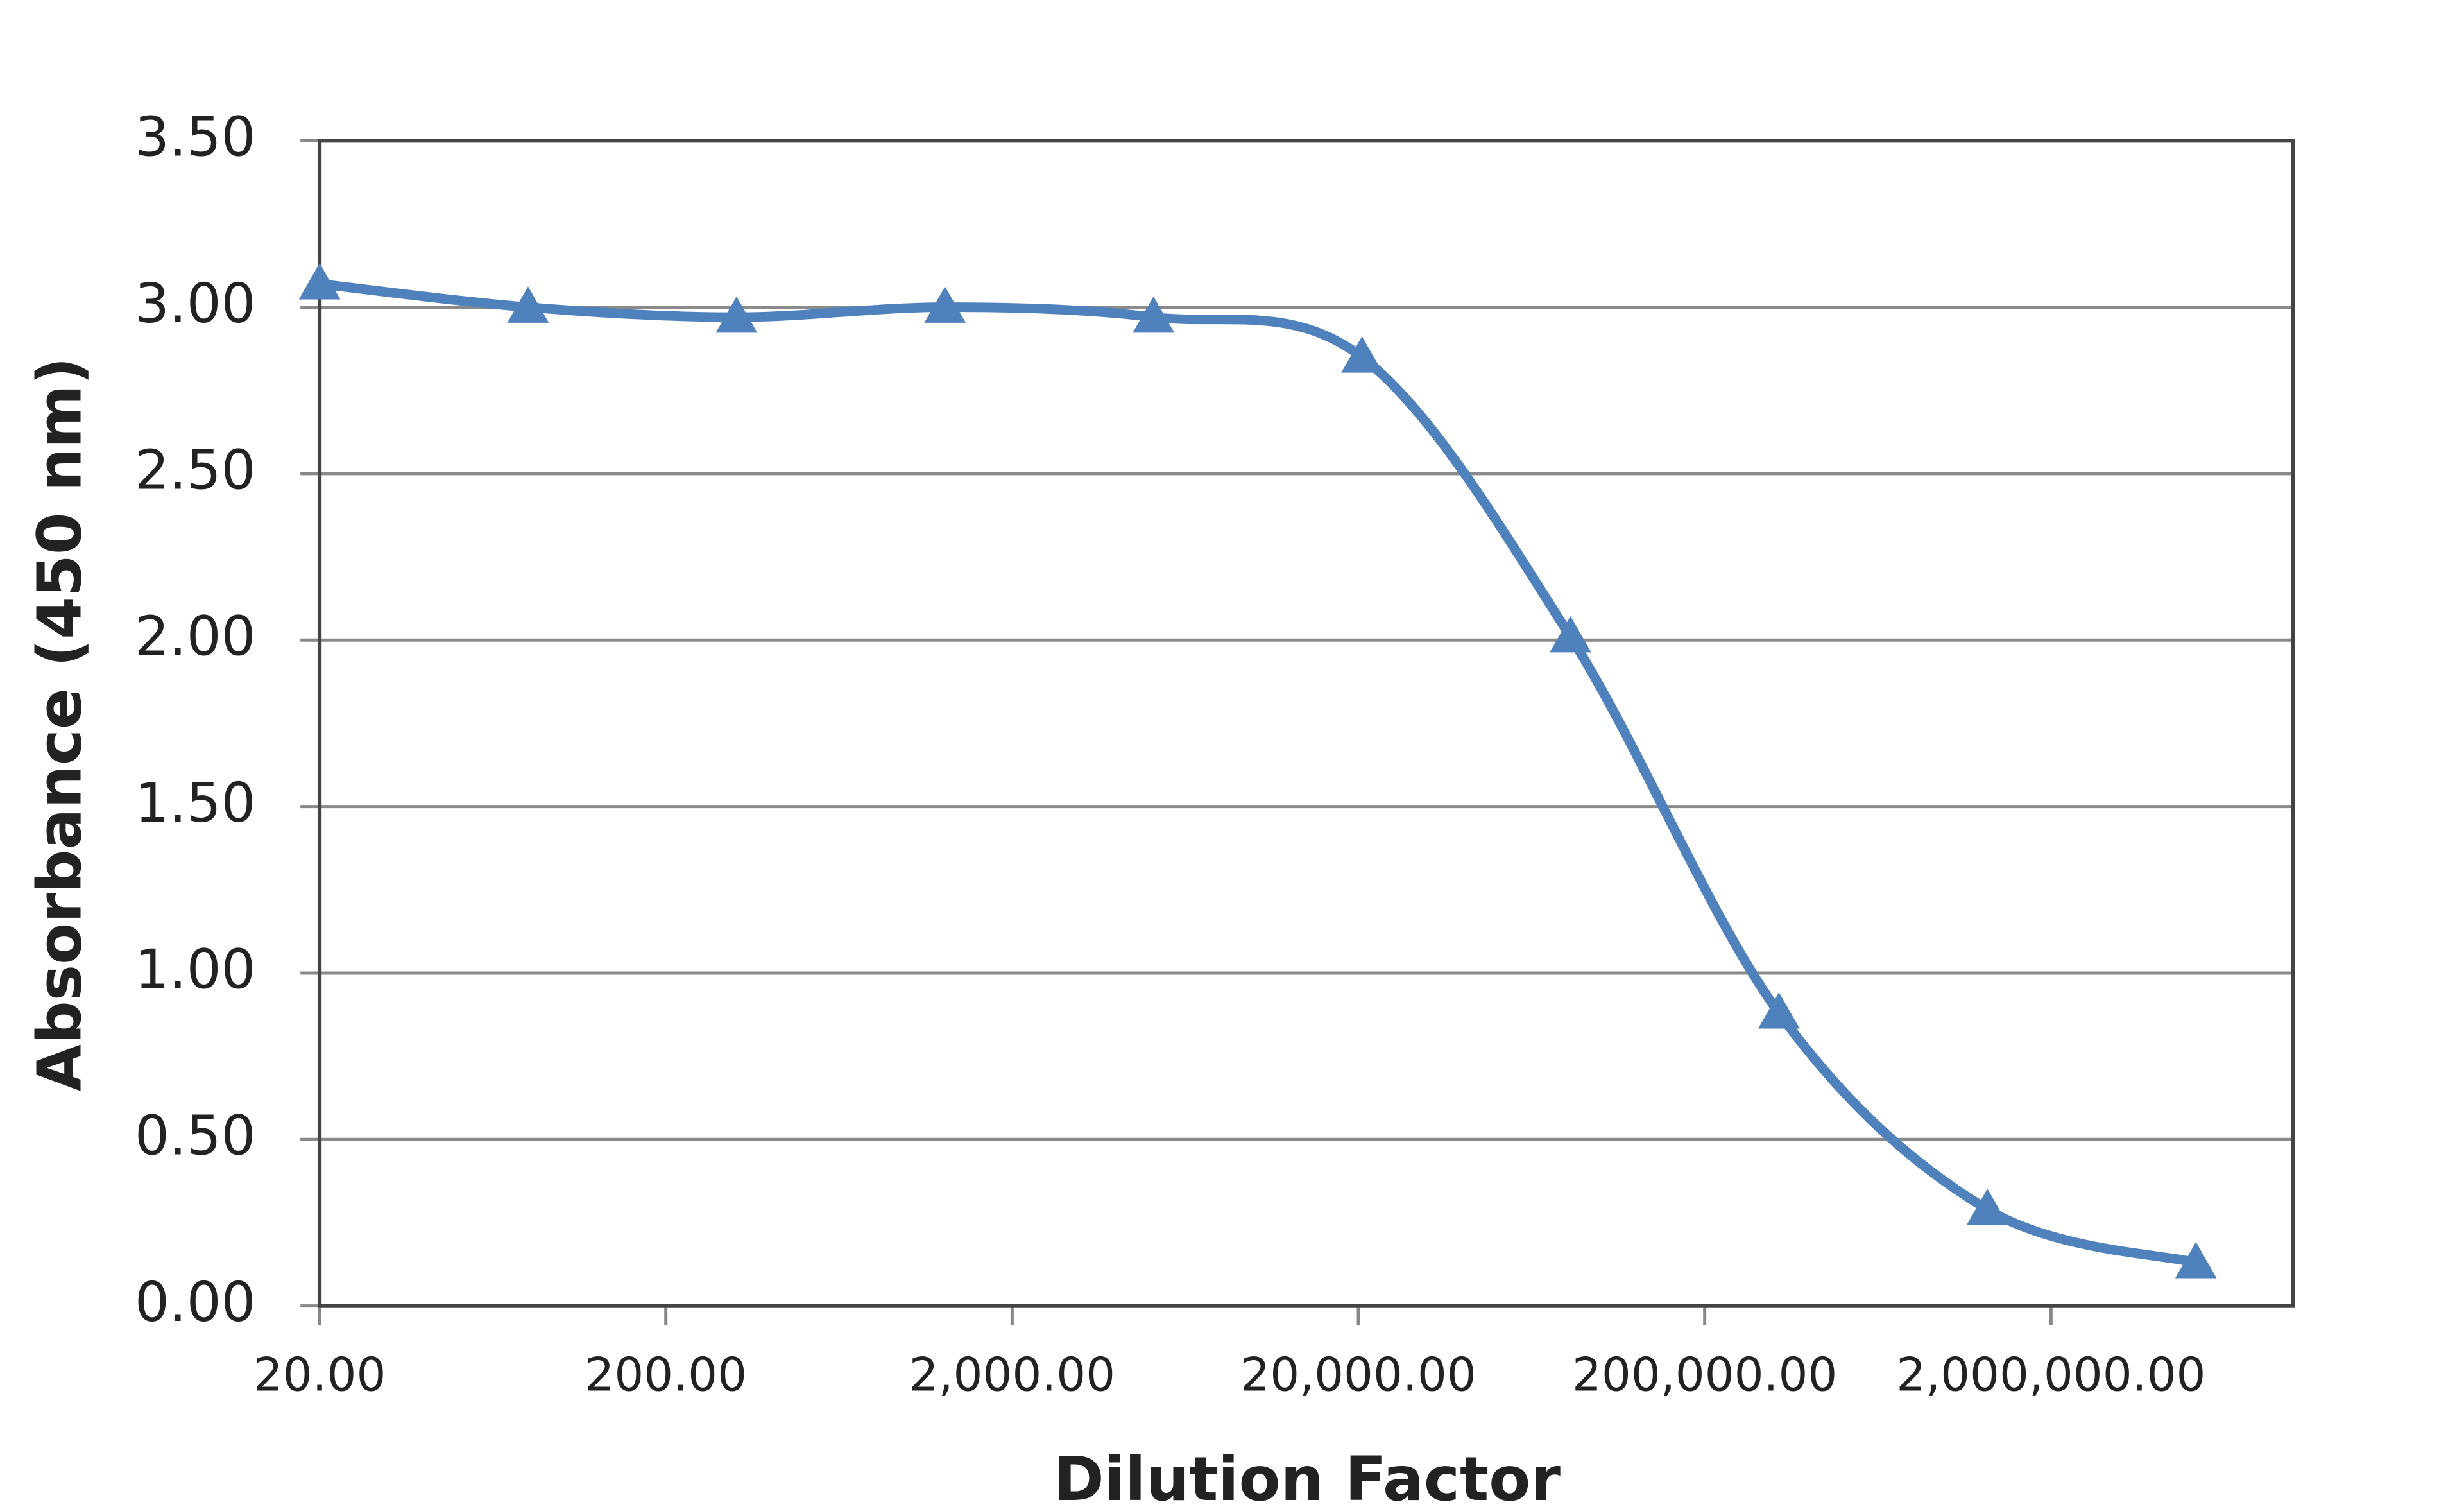 This screenshot has height=1509, width=2464. What do you see at coordinates (196, 137) in the screenshot?
I see `y-tick-label: 3.50` at bounding box center [196, 137].